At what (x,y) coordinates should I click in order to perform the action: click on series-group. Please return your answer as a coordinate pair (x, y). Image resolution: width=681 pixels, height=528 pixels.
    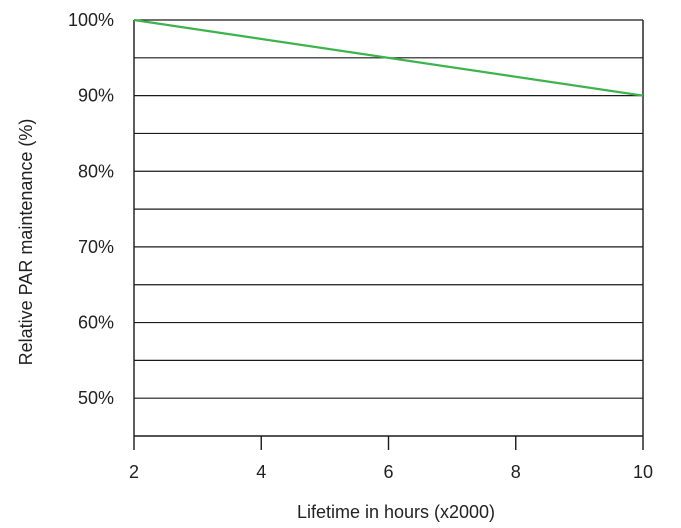
    Looking at the image, I should click on (388, 57).